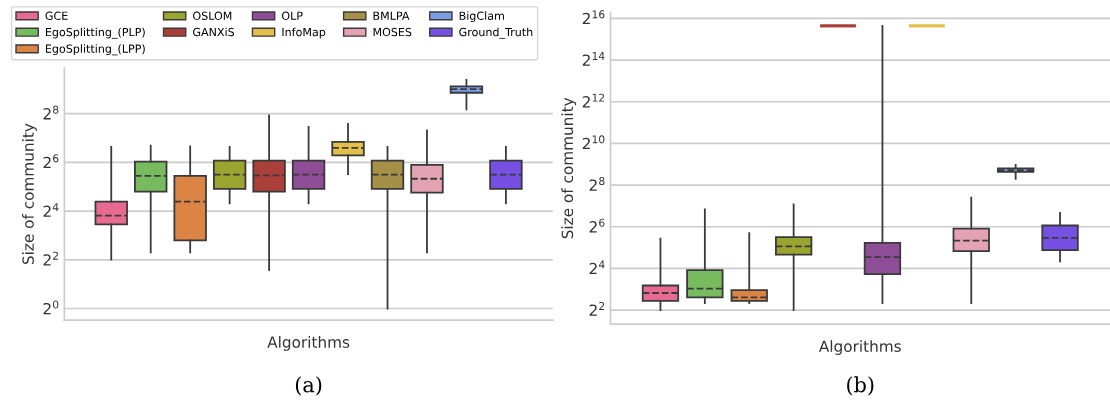  Describe the element at coordinates (95, 33) in the screenshot. I see `legend-label: EgoSplitting_(PLP)` at that location.